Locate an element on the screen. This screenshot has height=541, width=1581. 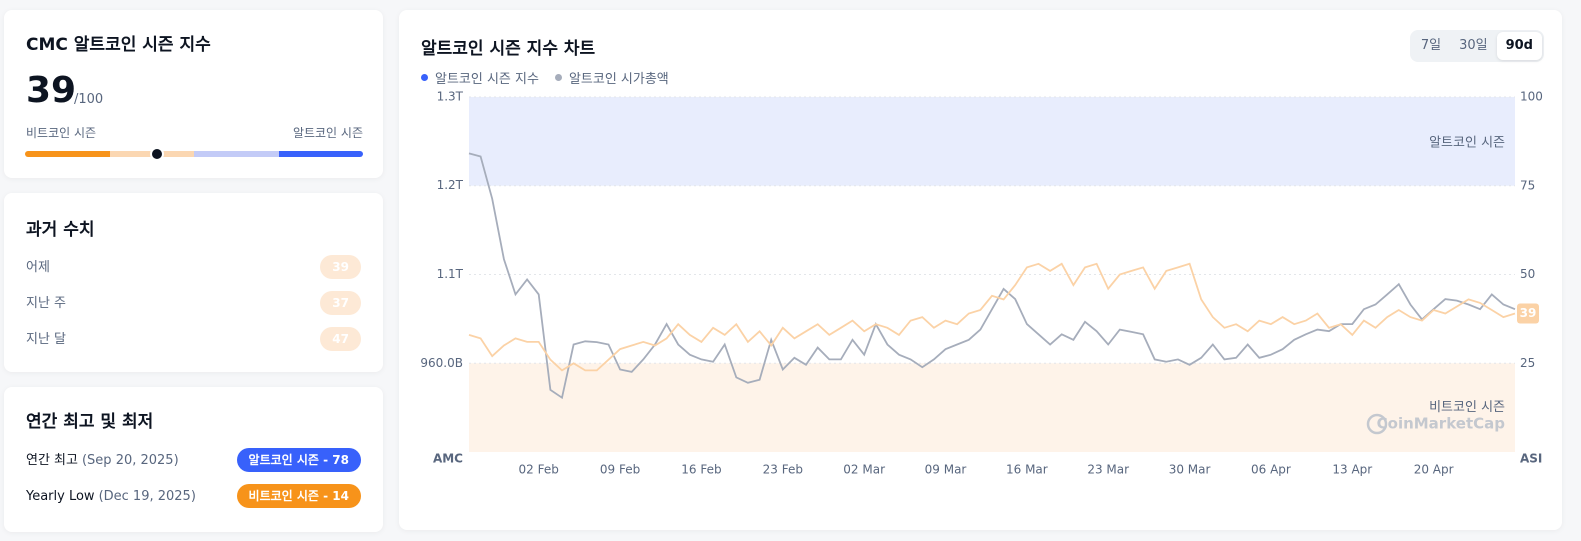
legend-item: 알트코인 시가총액 is located at coordinates (611, 77).